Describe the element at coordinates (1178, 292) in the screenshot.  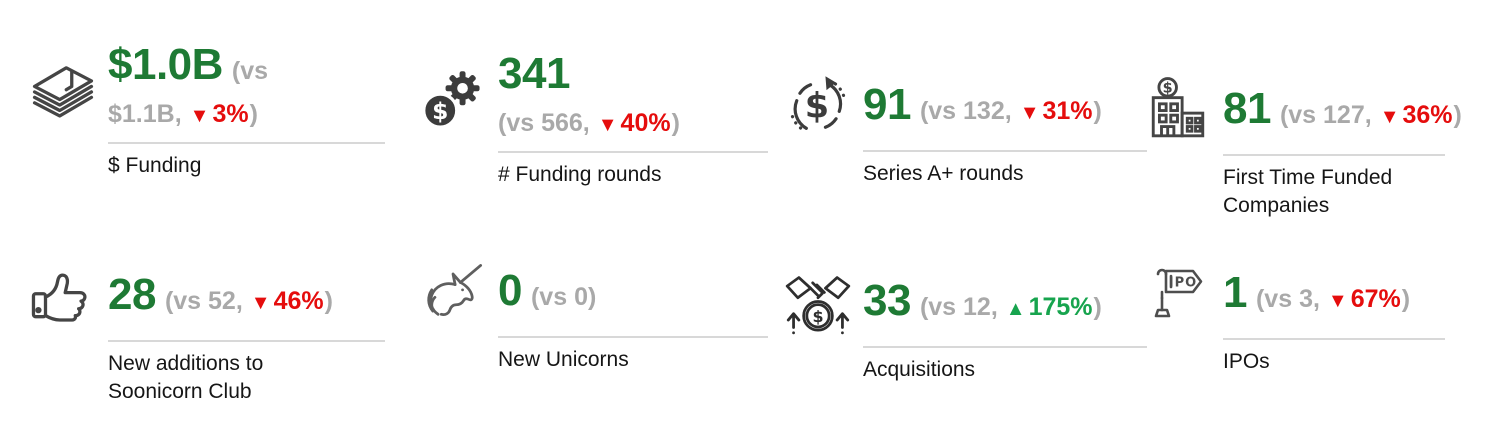
I see `ipo-signpost-icon: IPO` at that location.